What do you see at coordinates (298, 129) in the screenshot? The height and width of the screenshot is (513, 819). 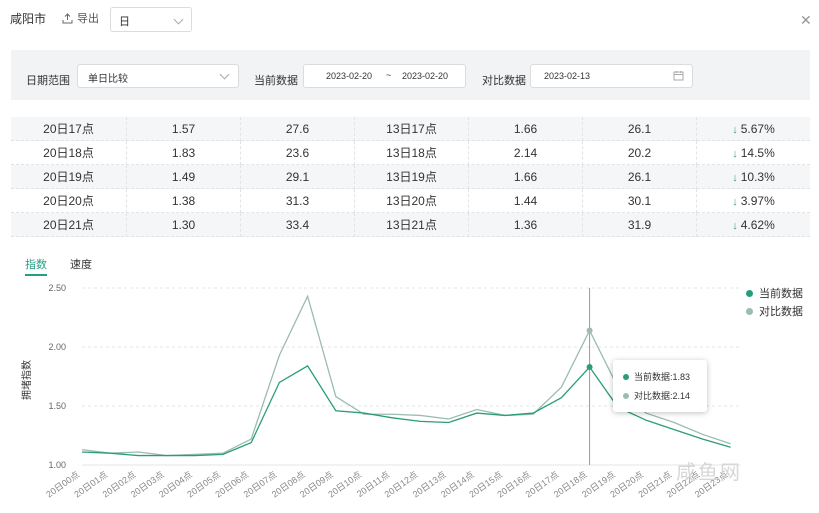 I see `table-cell: 27.6` at bounding box center [298, 129].